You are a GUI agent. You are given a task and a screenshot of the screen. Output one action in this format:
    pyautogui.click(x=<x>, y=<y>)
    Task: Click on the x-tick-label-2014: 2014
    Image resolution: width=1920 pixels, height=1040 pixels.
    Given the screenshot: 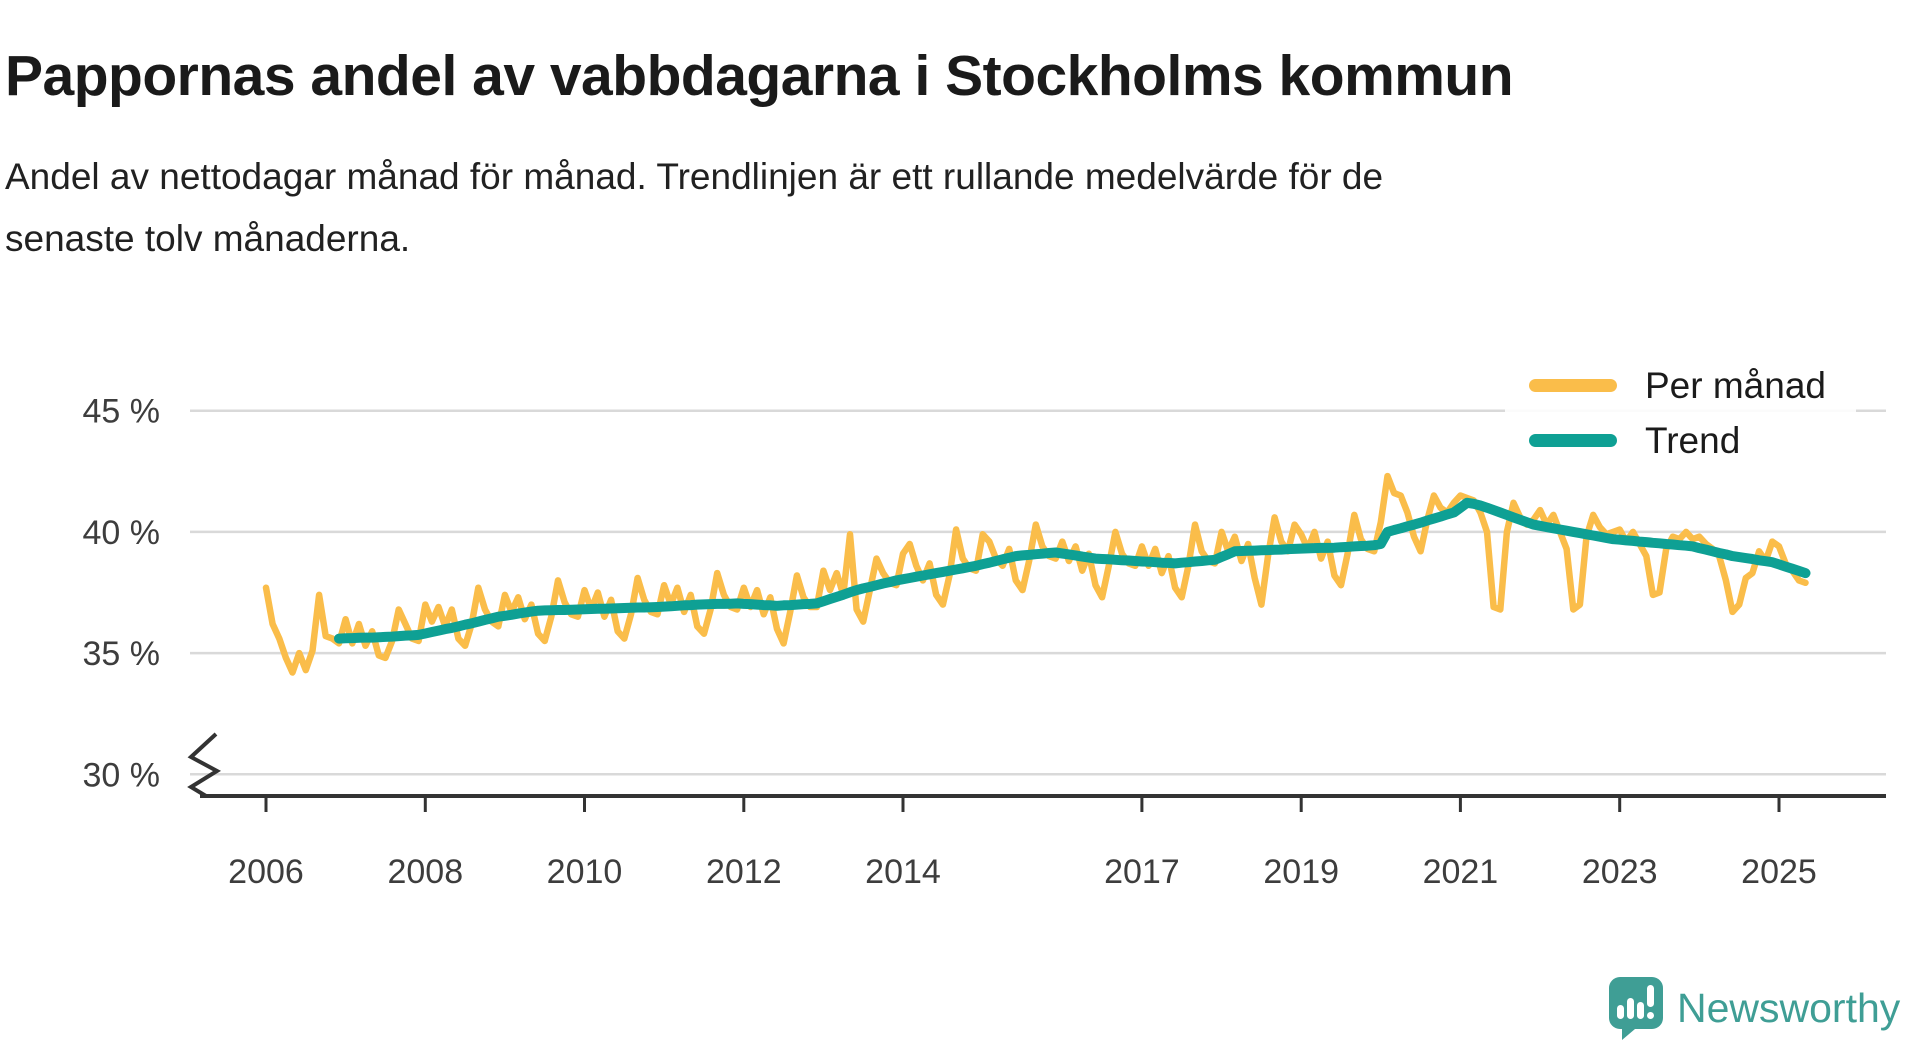 What is the action you would take?
    pyautogui.click(x=903, y=872)
    